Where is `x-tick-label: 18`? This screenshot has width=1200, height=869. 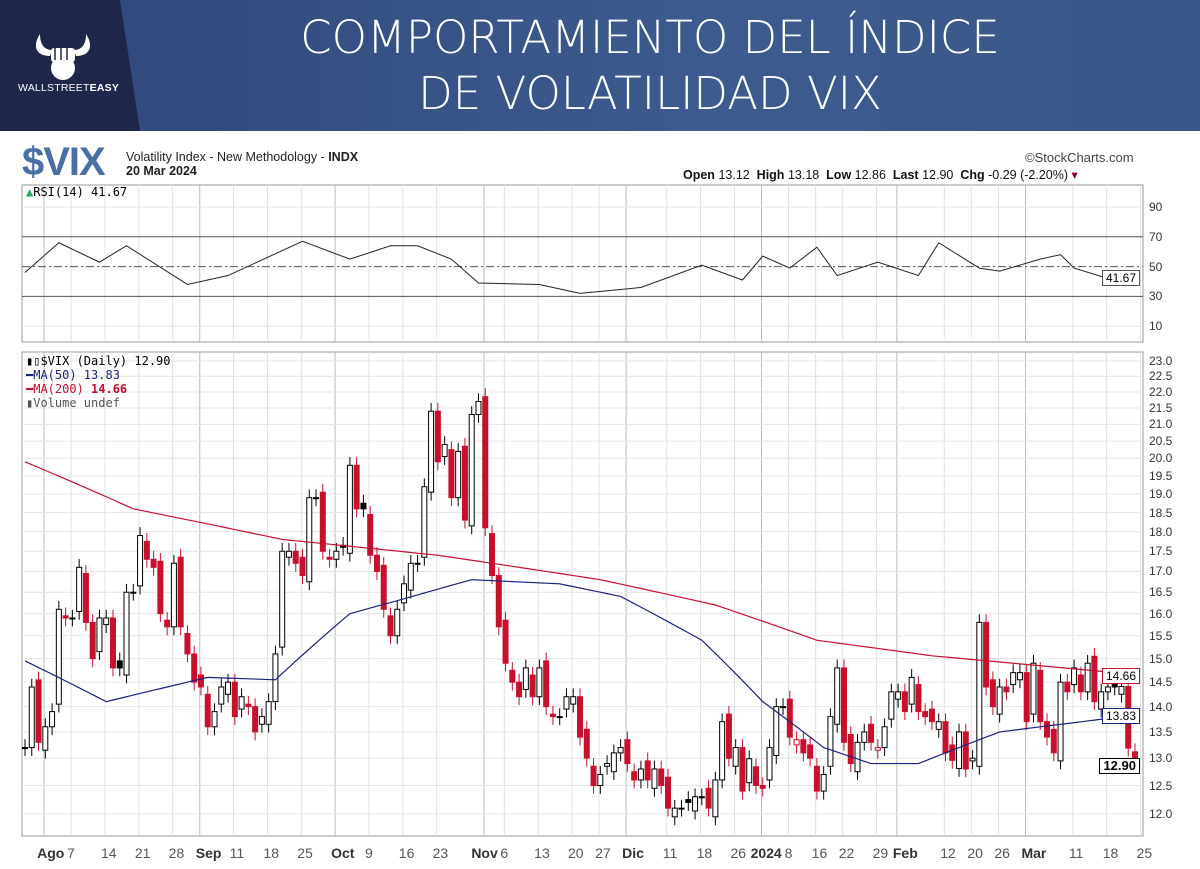 x-tick-label: 18 is located at coordinates (704, 853).